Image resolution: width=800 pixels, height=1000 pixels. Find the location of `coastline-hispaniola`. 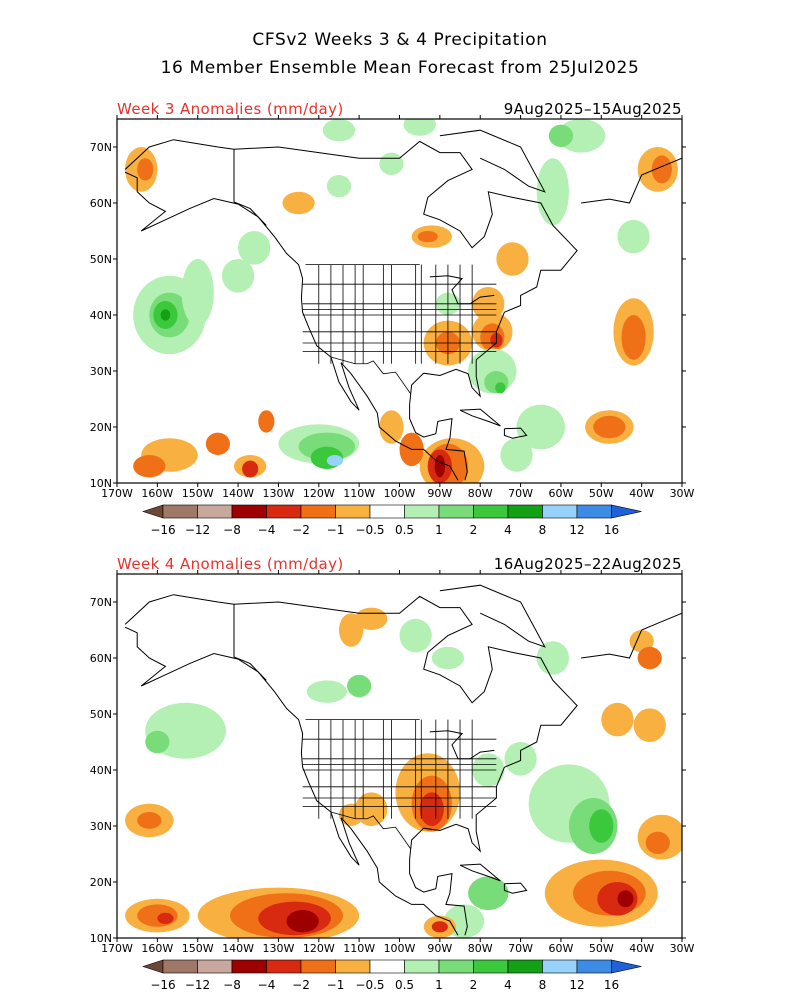

coastline-hispaniola is located at coordinates (515, 888).